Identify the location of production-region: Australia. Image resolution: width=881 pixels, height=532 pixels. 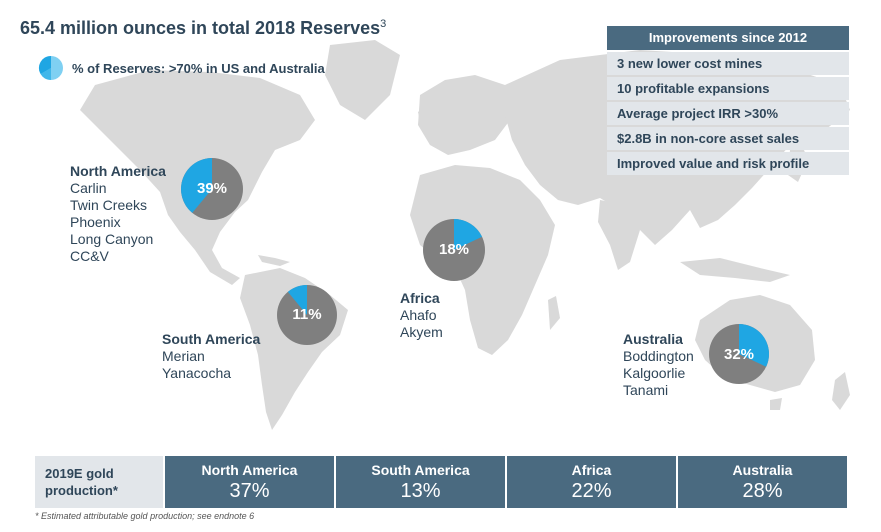
(762, 469).